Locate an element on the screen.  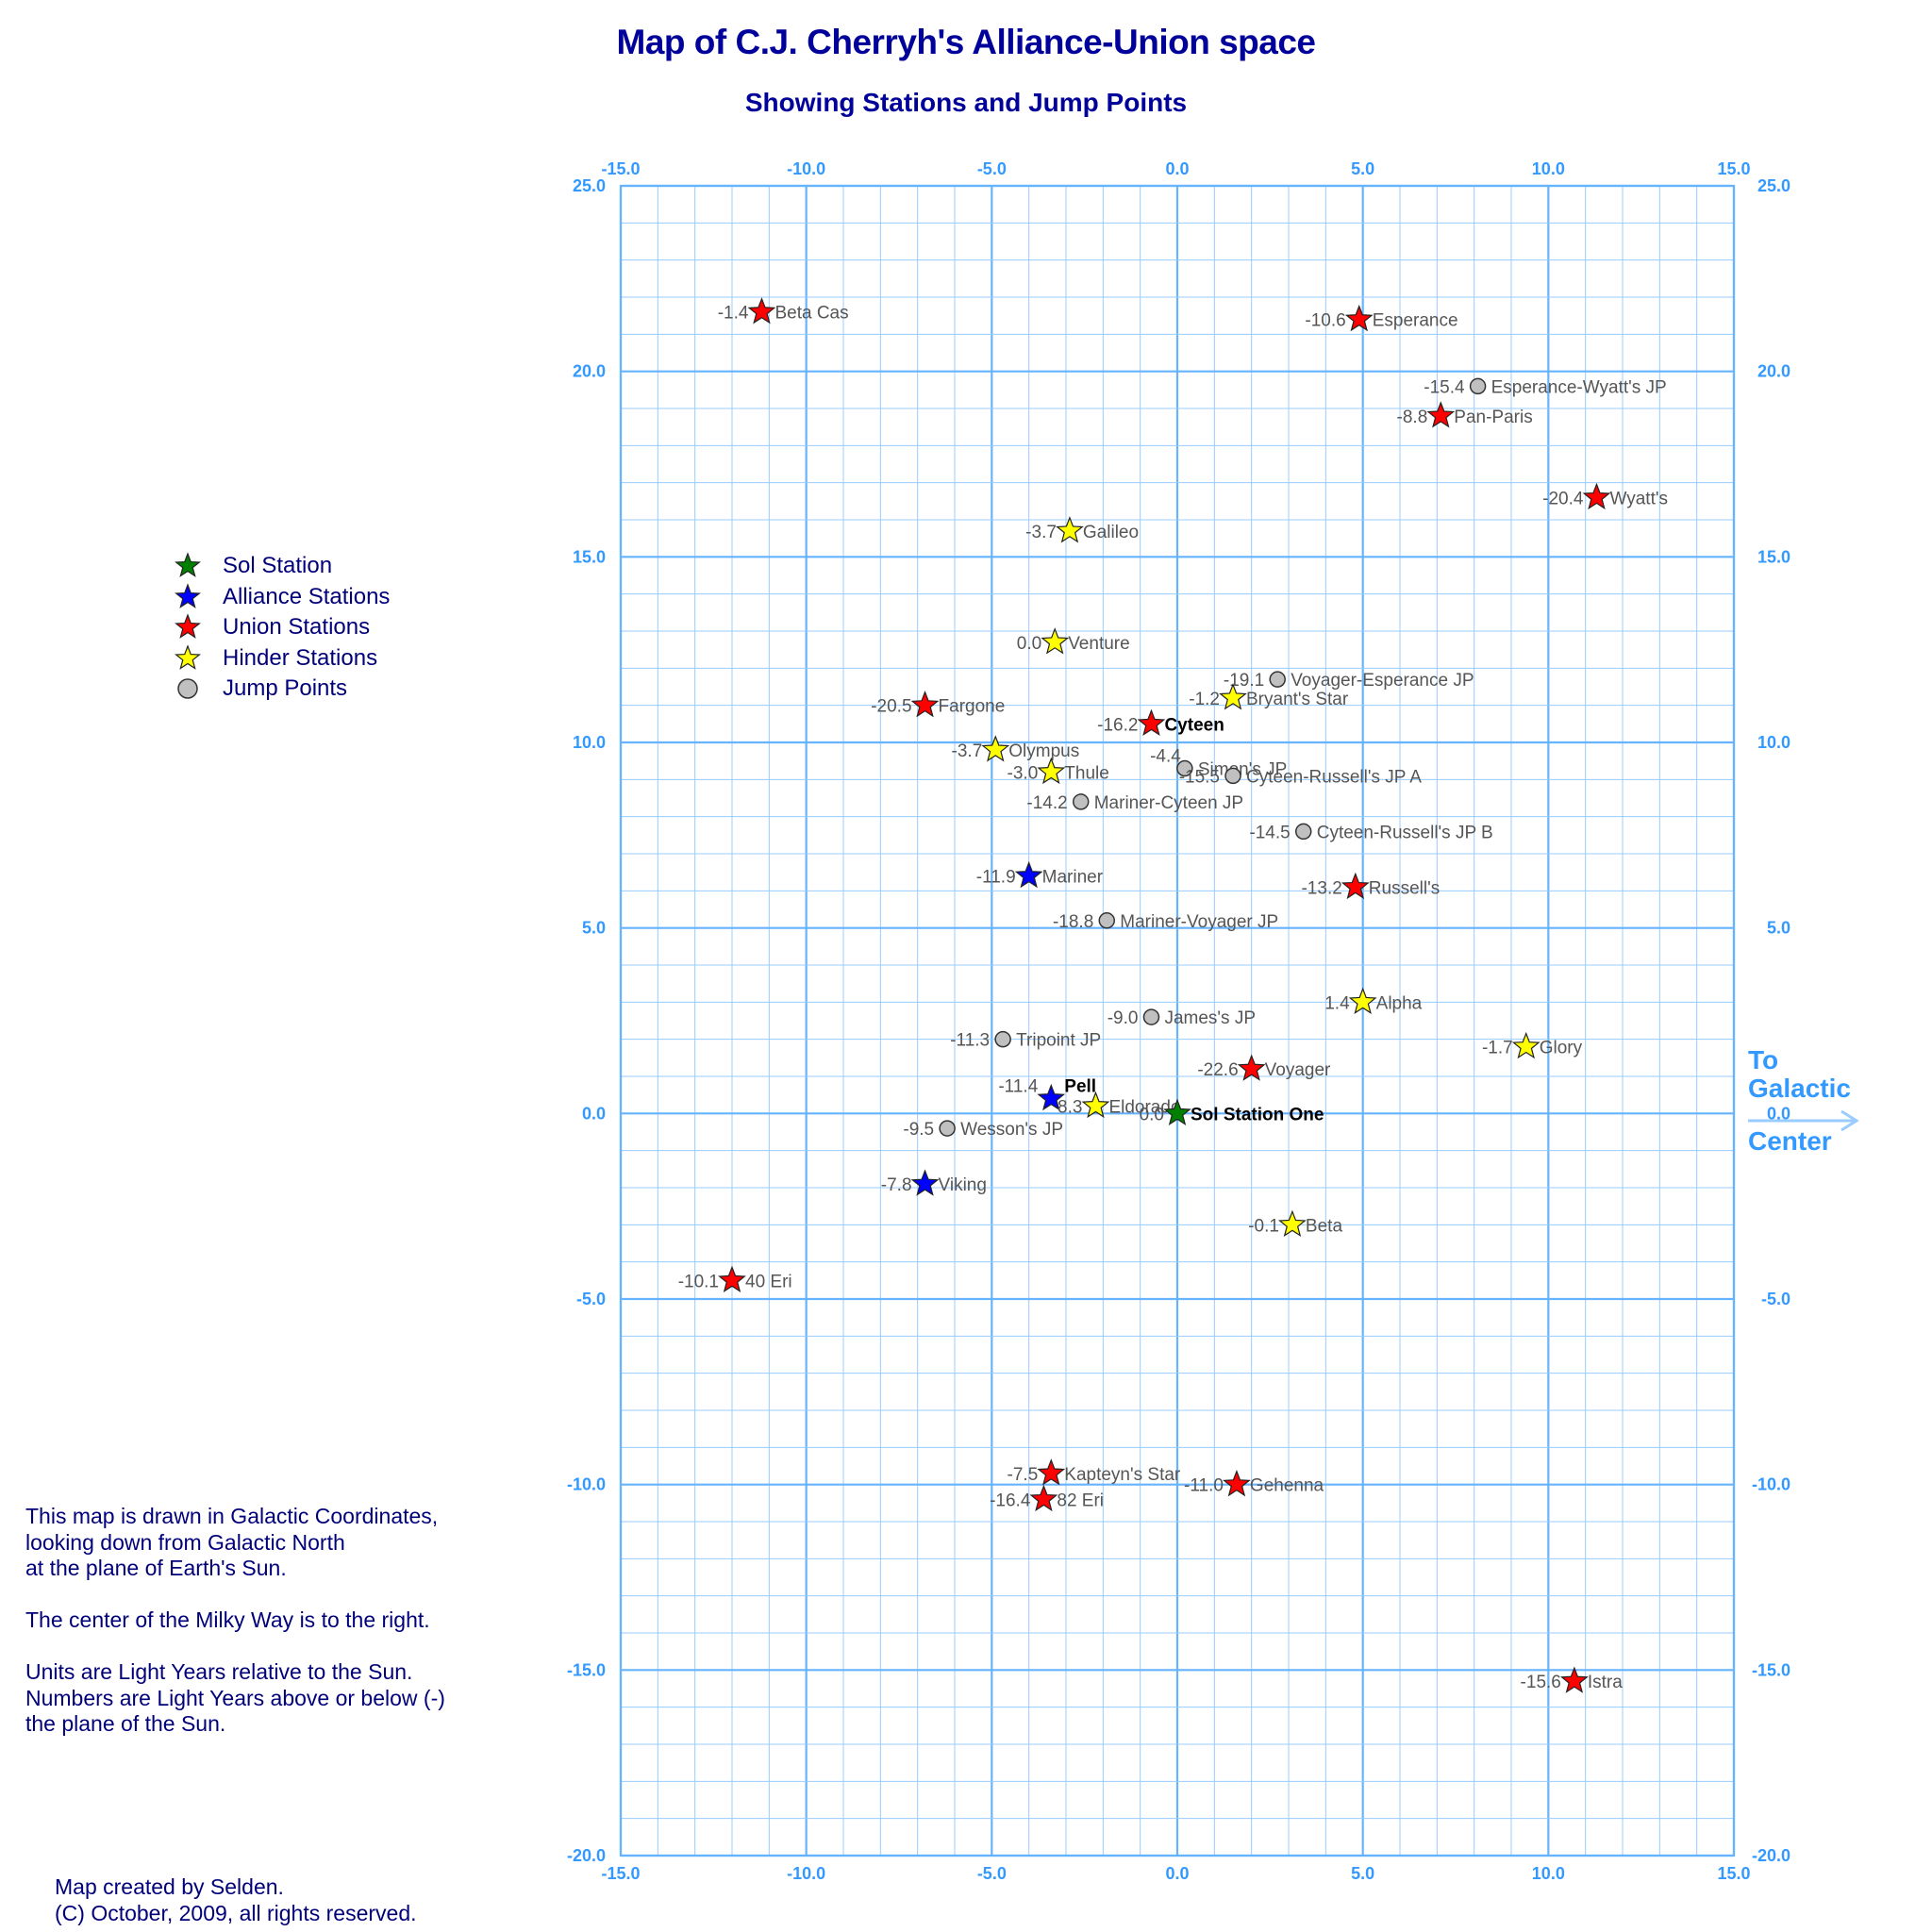
y-tick-label: 0.0 is located at coordinates (594, 1113).